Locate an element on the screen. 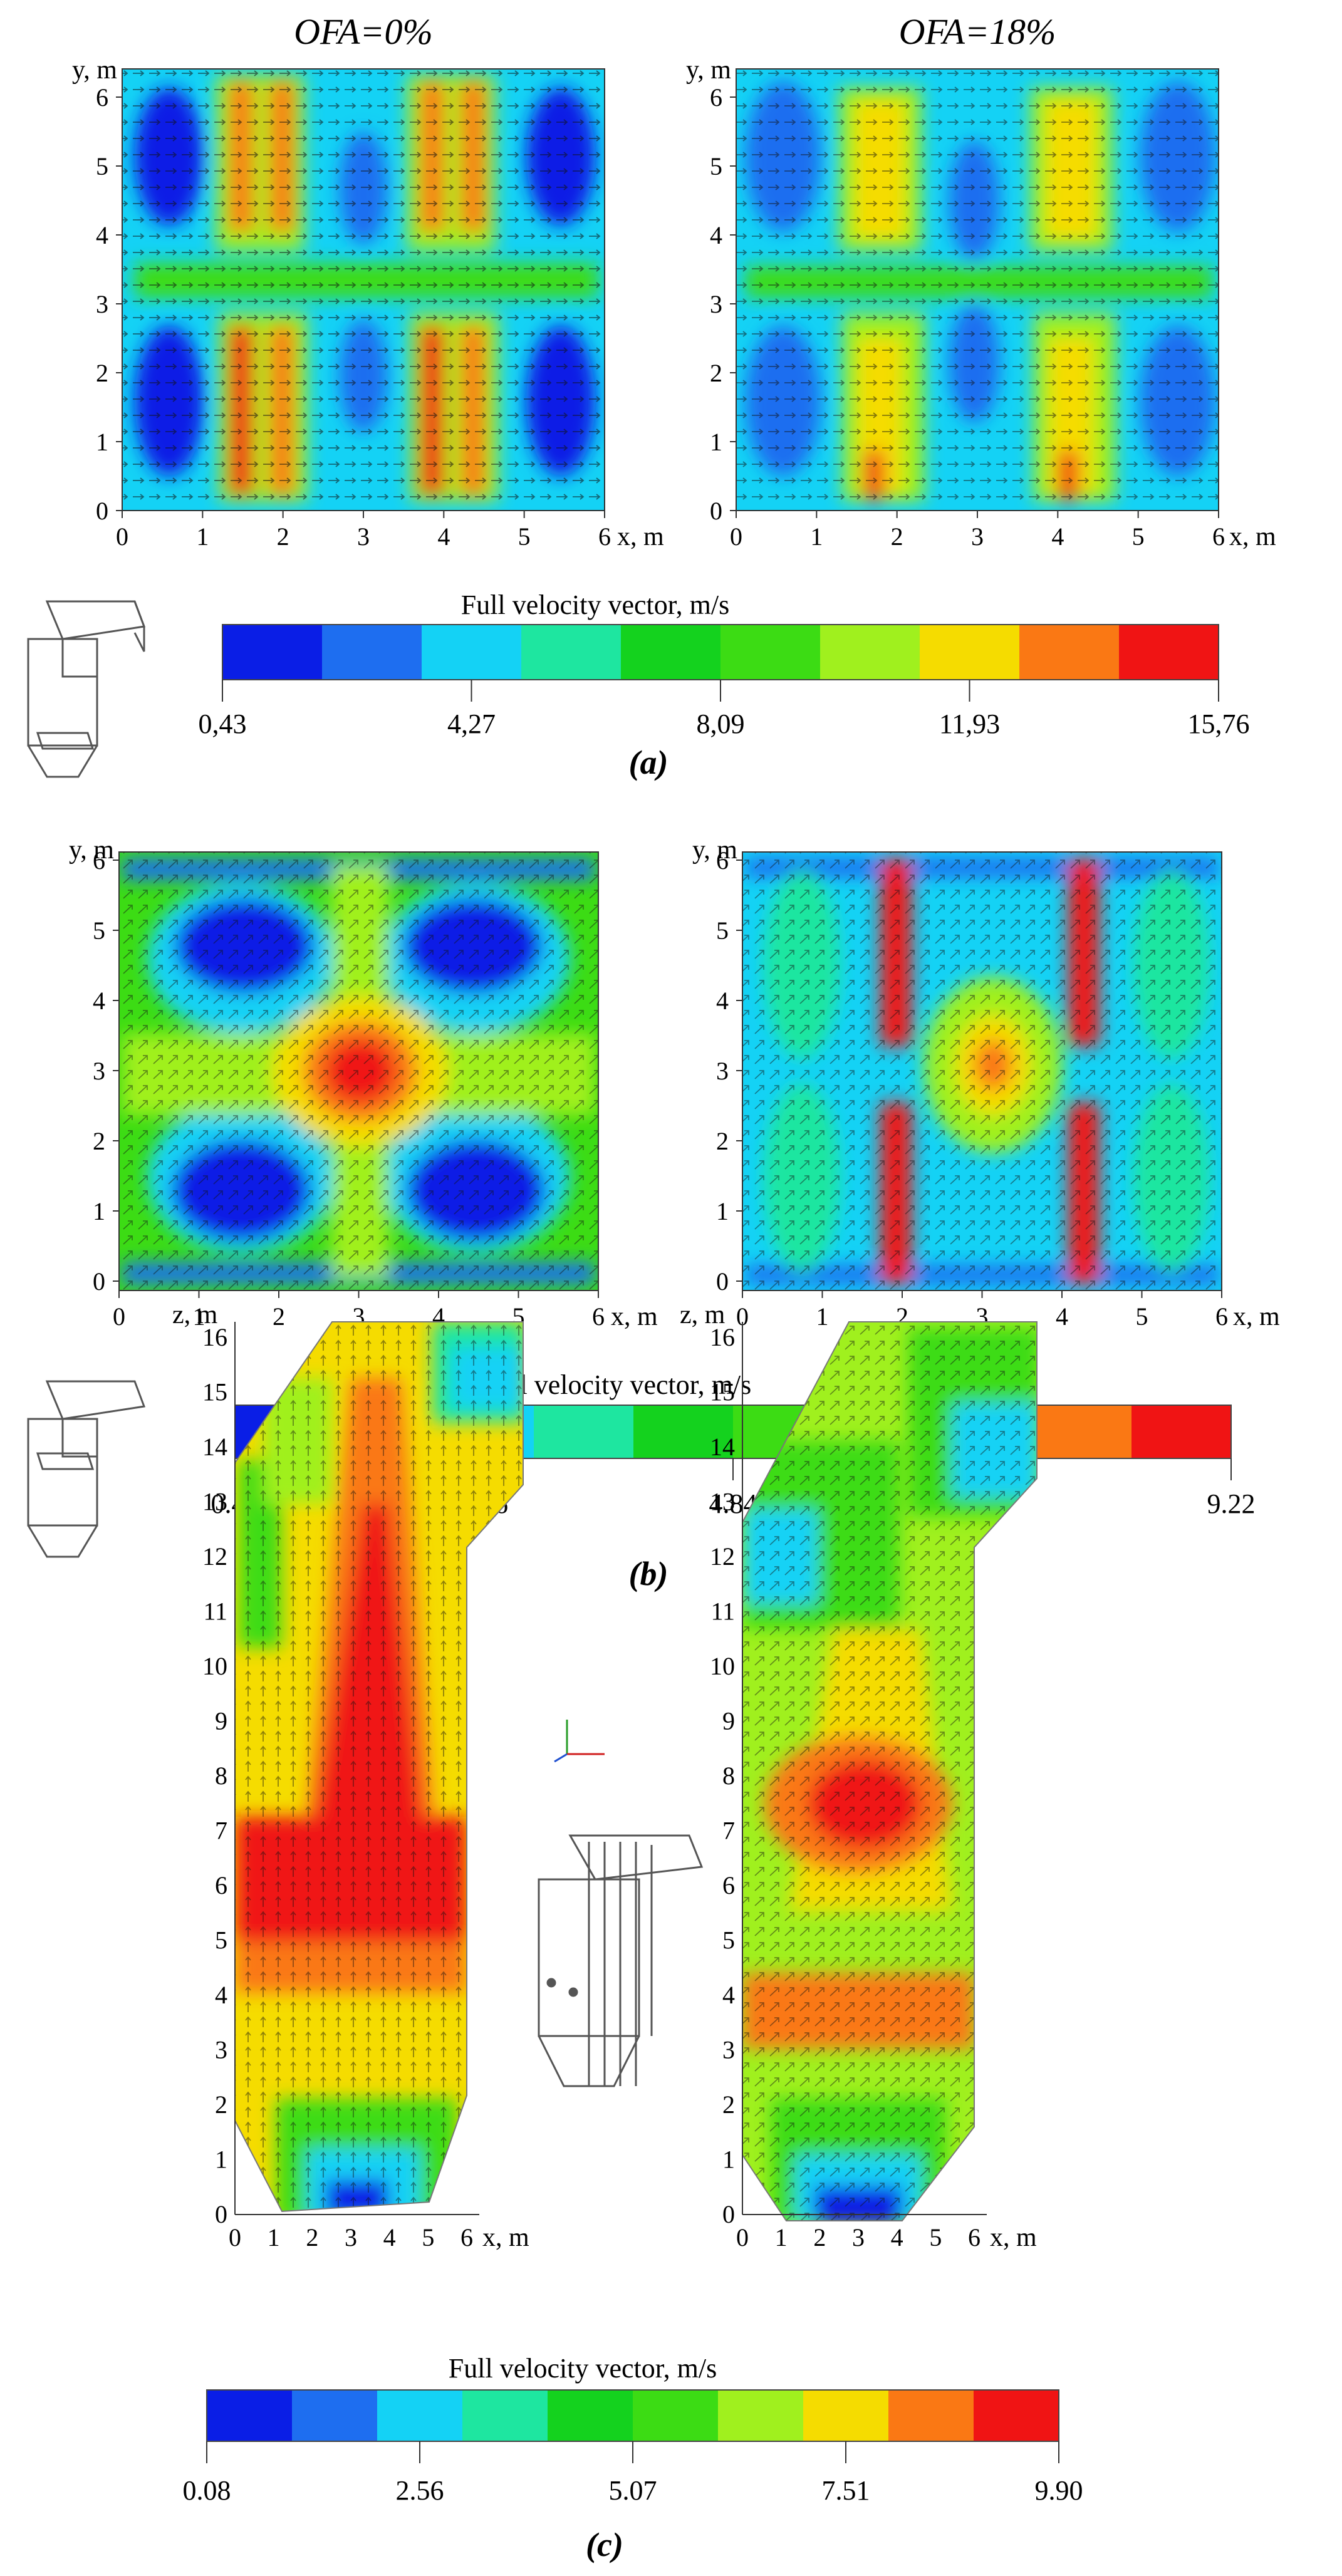  colorbar-tick-label: 4,27 is located at coordinates (472, 724).